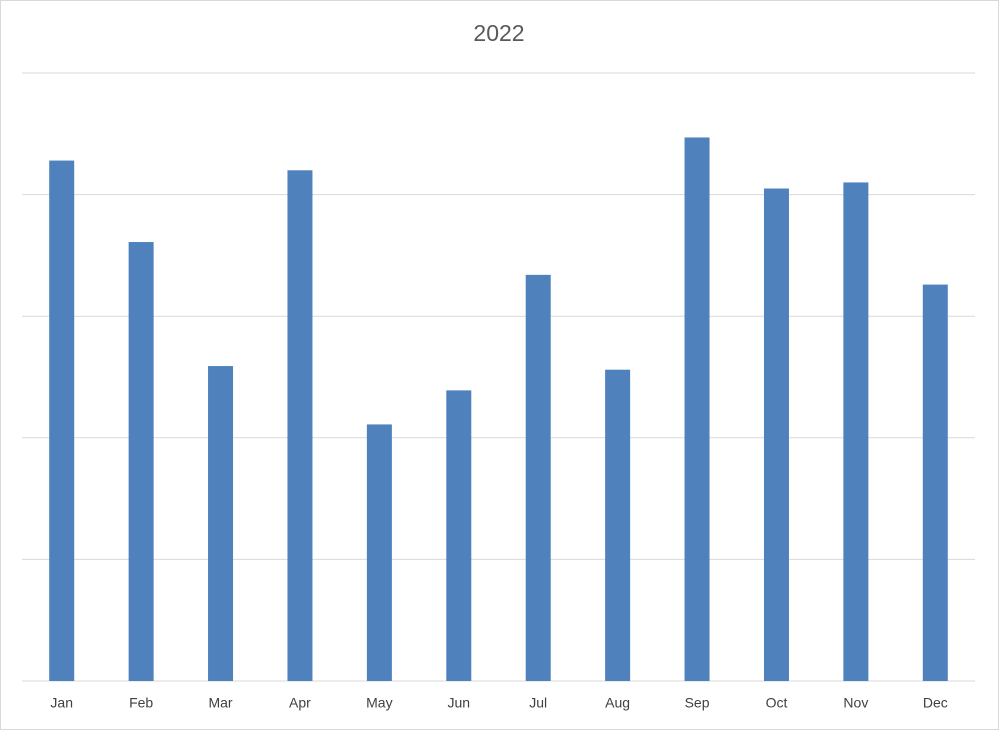 The height and width of the screenshot is (731, 1000). What do you see at coordinates (379, 703) in the screenshot?
I see `x-tick-label: May` at bounding box center [379, 703].